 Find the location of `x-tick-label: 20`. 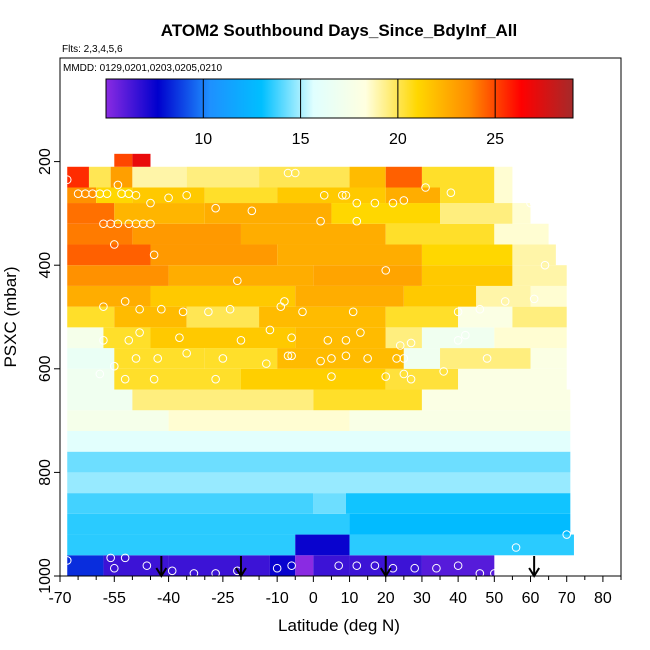

x-tick-label: 20 is located at coordinates (386, 598).